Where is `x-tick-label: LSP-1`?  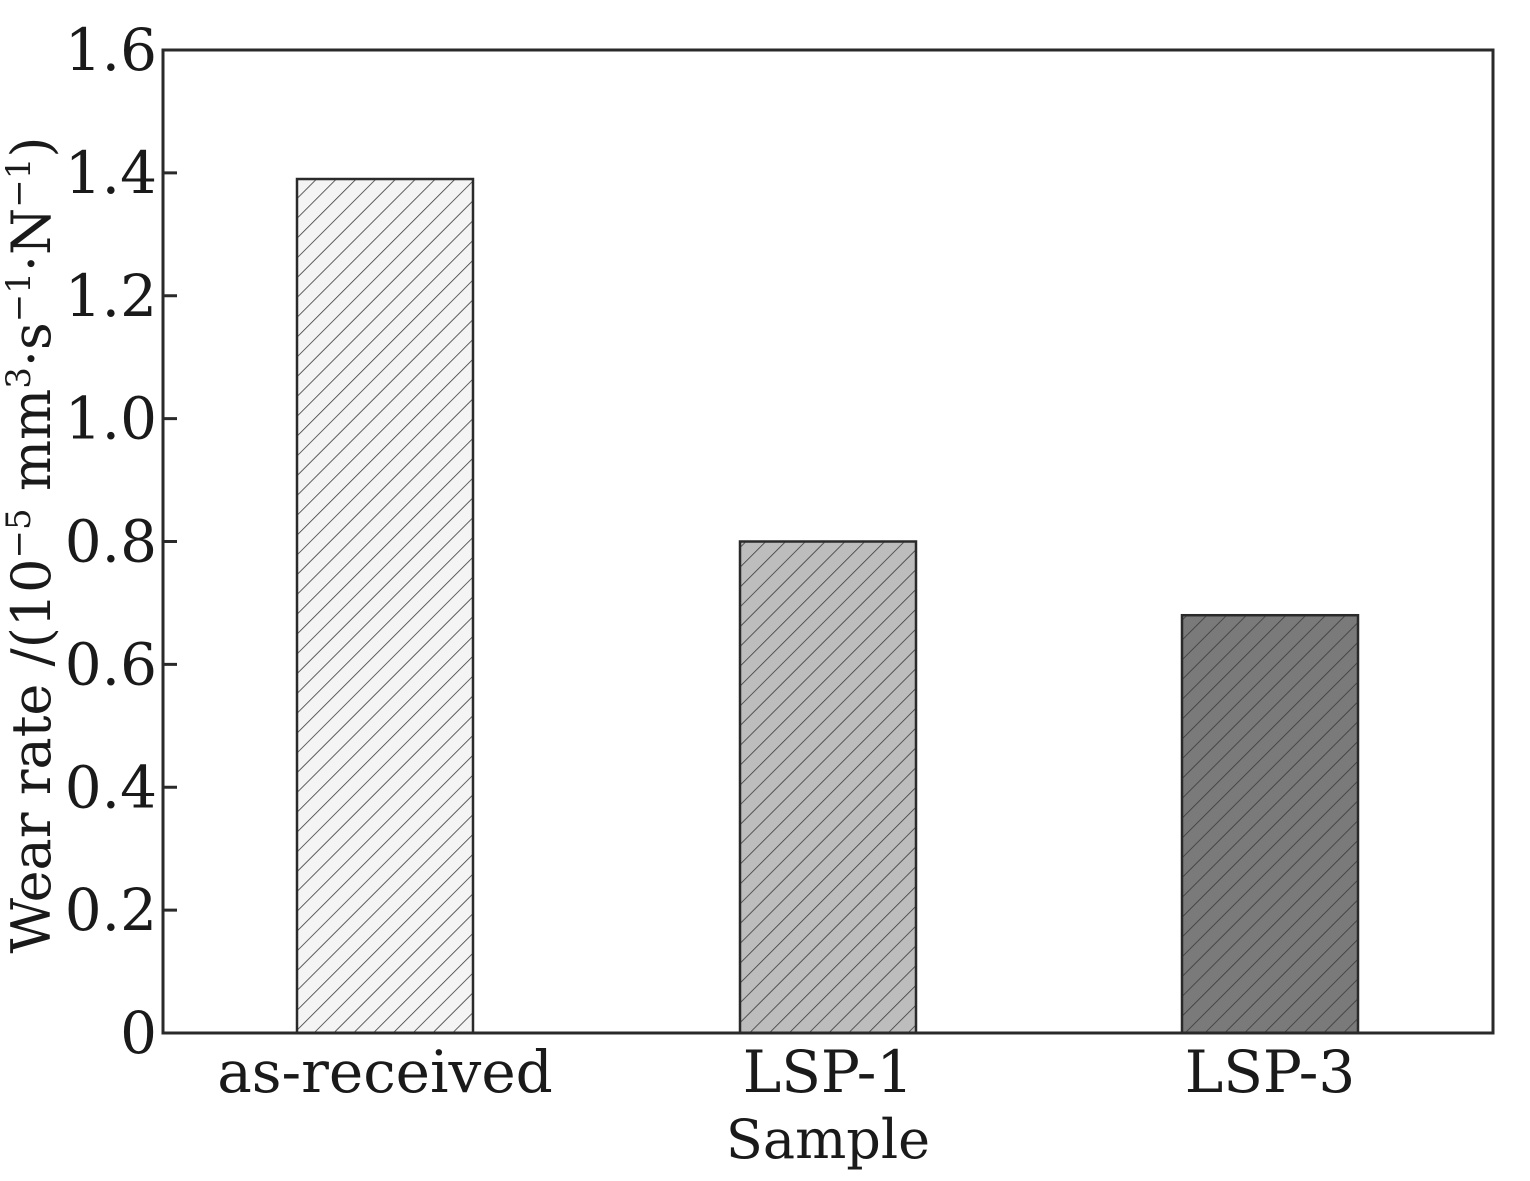 x-tick-label: LSP-1 is located at coordinates (828, 1072).